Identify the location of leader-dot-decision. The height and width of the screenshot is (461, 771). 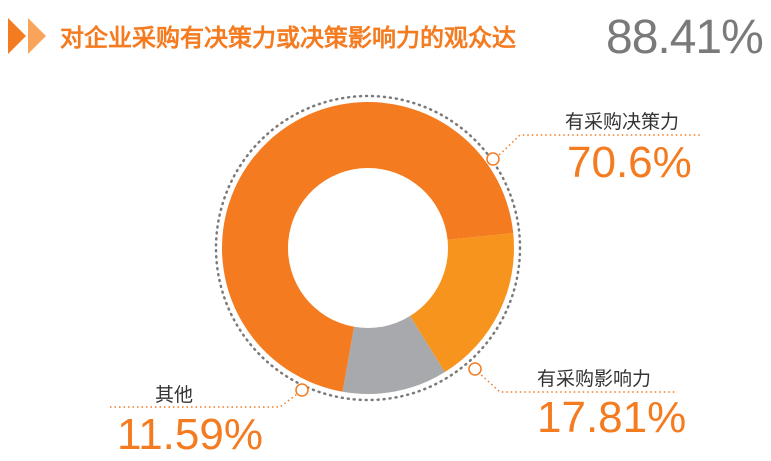
(493, 159).